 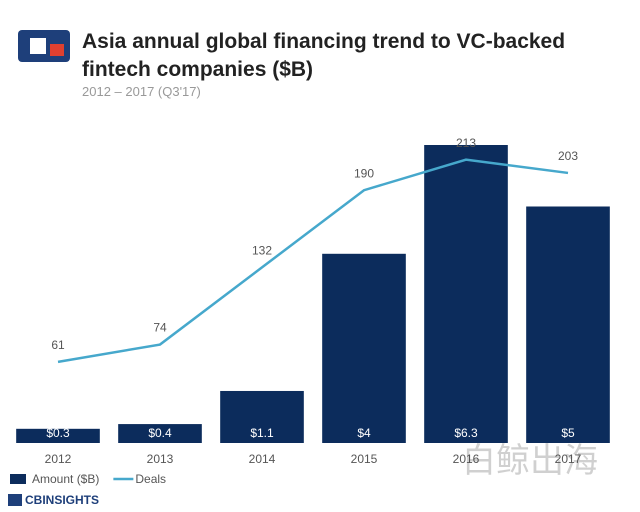 I want to click on value-label: $0.3, so click(x=58, y=433).